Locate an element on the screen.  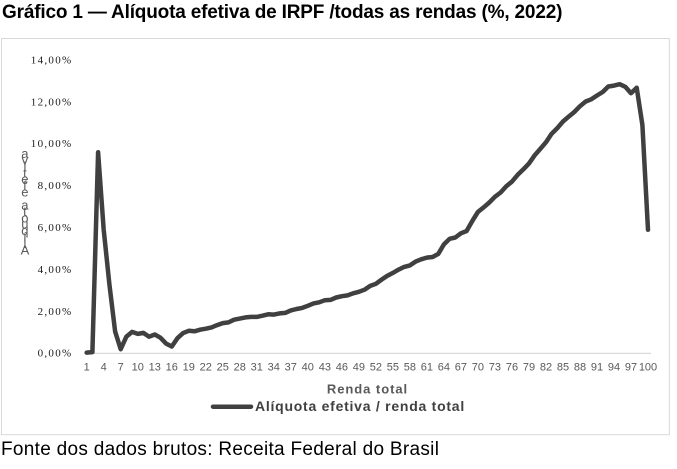
svg-text: o is located at coordinates (24, 217).